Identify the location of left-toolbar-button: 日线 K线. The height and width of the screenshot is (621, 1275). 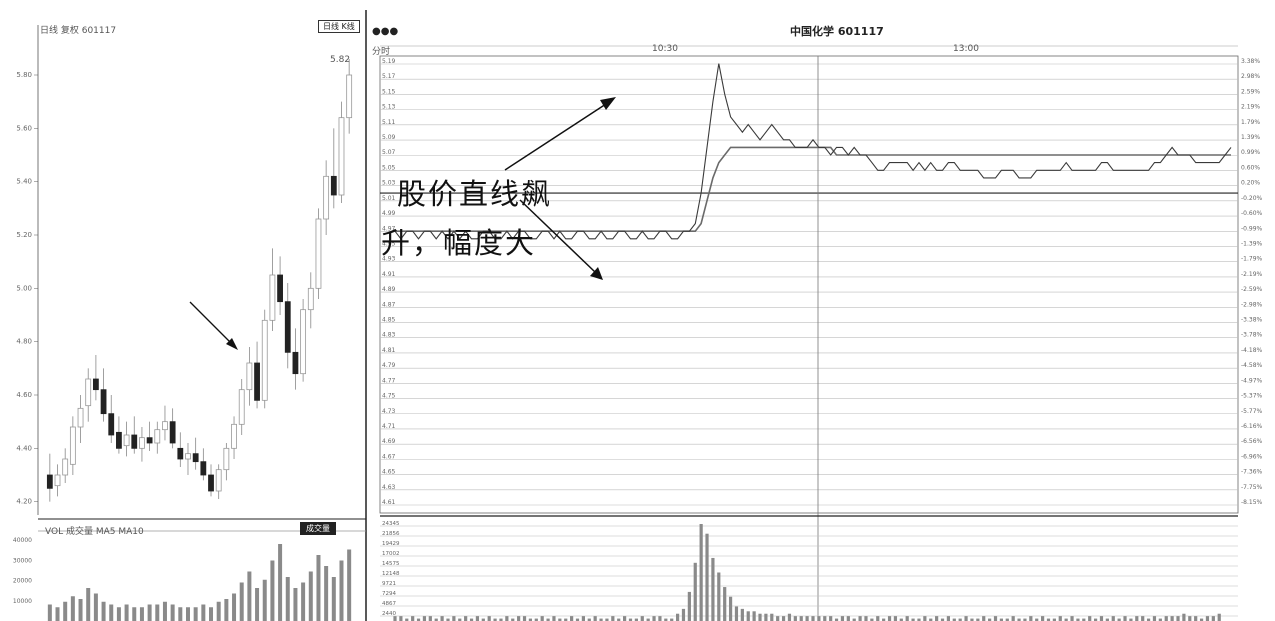
(339, 26).